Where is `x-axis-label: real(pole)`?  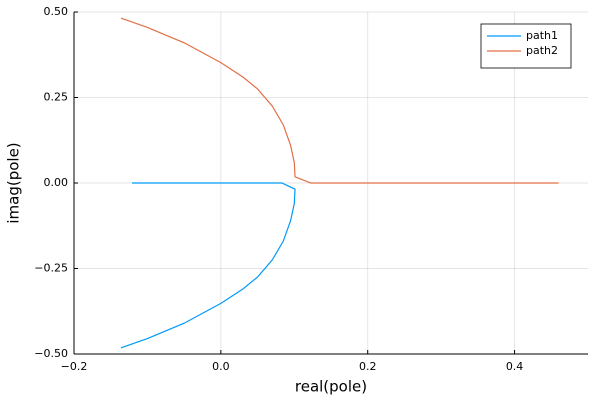 x-axis-label: real(pole) is located at coordinates (331, 387).